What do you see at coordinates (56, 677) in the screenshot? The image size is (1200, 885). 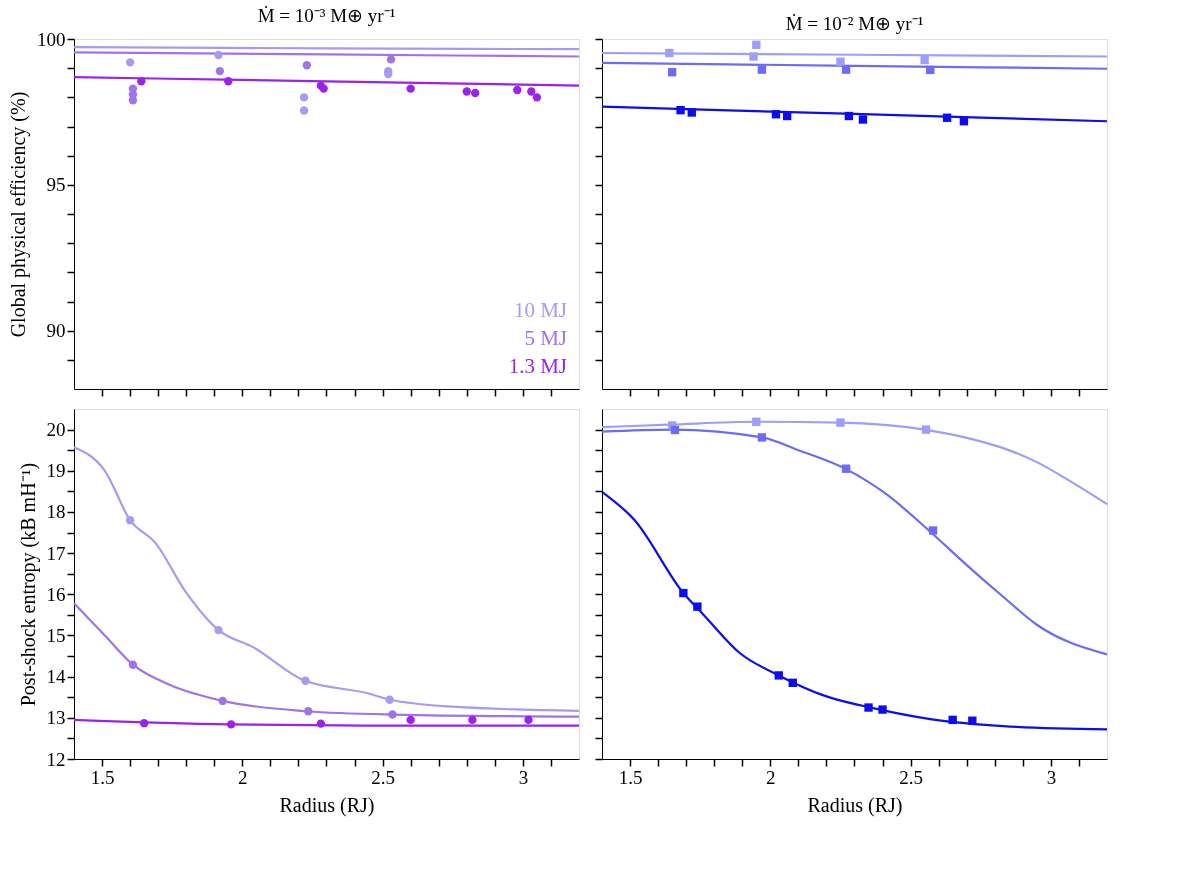 I see `y-tick-label: 14` at bounding box center [56, 677].